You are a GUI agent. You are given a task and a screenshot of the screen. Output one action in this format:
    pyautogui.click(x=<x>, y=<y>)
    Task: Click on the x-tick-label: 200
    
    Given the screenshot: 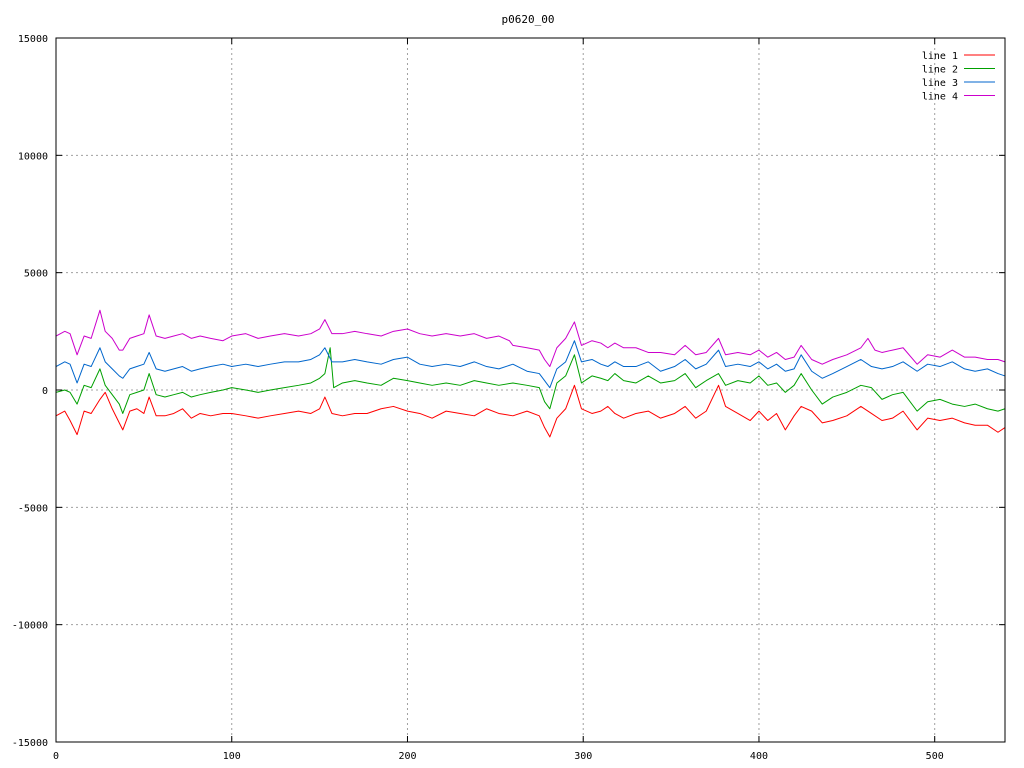 What is the action you would take?
    pyautogui.click(x=407, y=756)
    